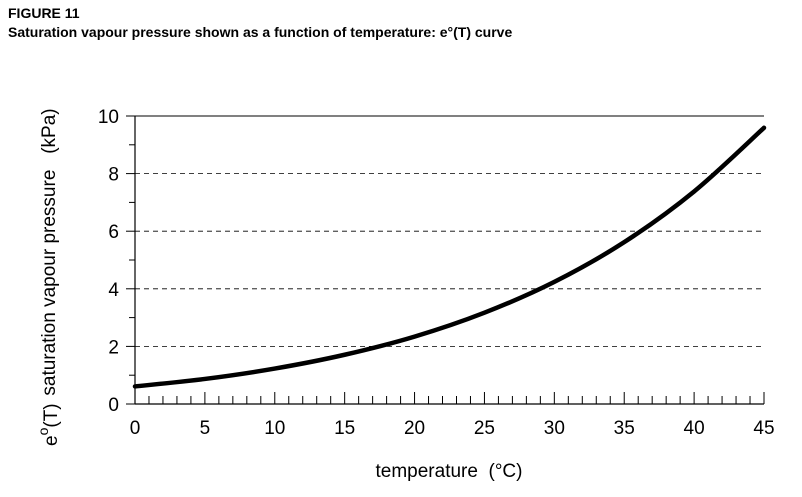 The height and width of the screenshot is (497, 802). What do you see at coordinates (108, 117) in the screenshot?
I see `y-tick-label-10: 10` at bounding box center [108, 117].